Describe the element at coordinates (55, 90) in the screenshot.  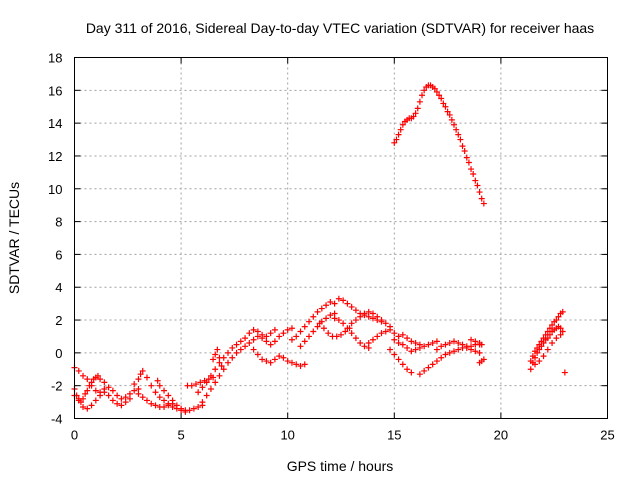
I see `y-tick-label: 16` at that location.